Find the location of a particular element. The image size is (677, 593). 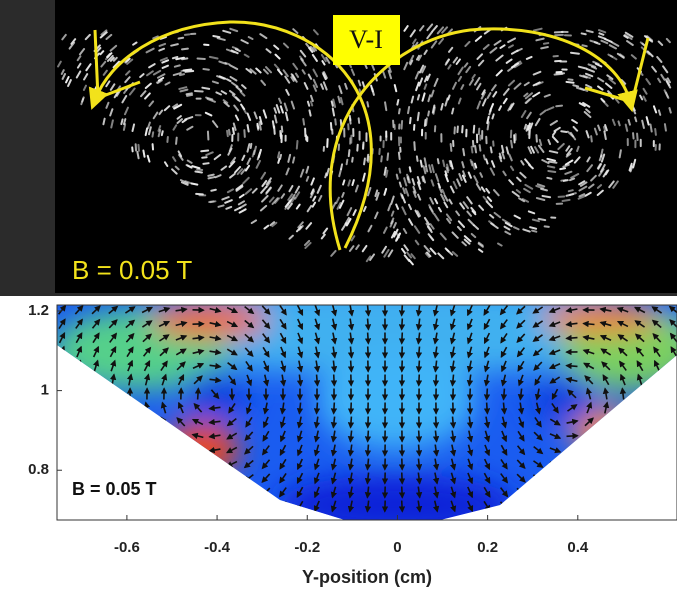

x-tick-label: -0.2 is located at coordinates (307, 547).